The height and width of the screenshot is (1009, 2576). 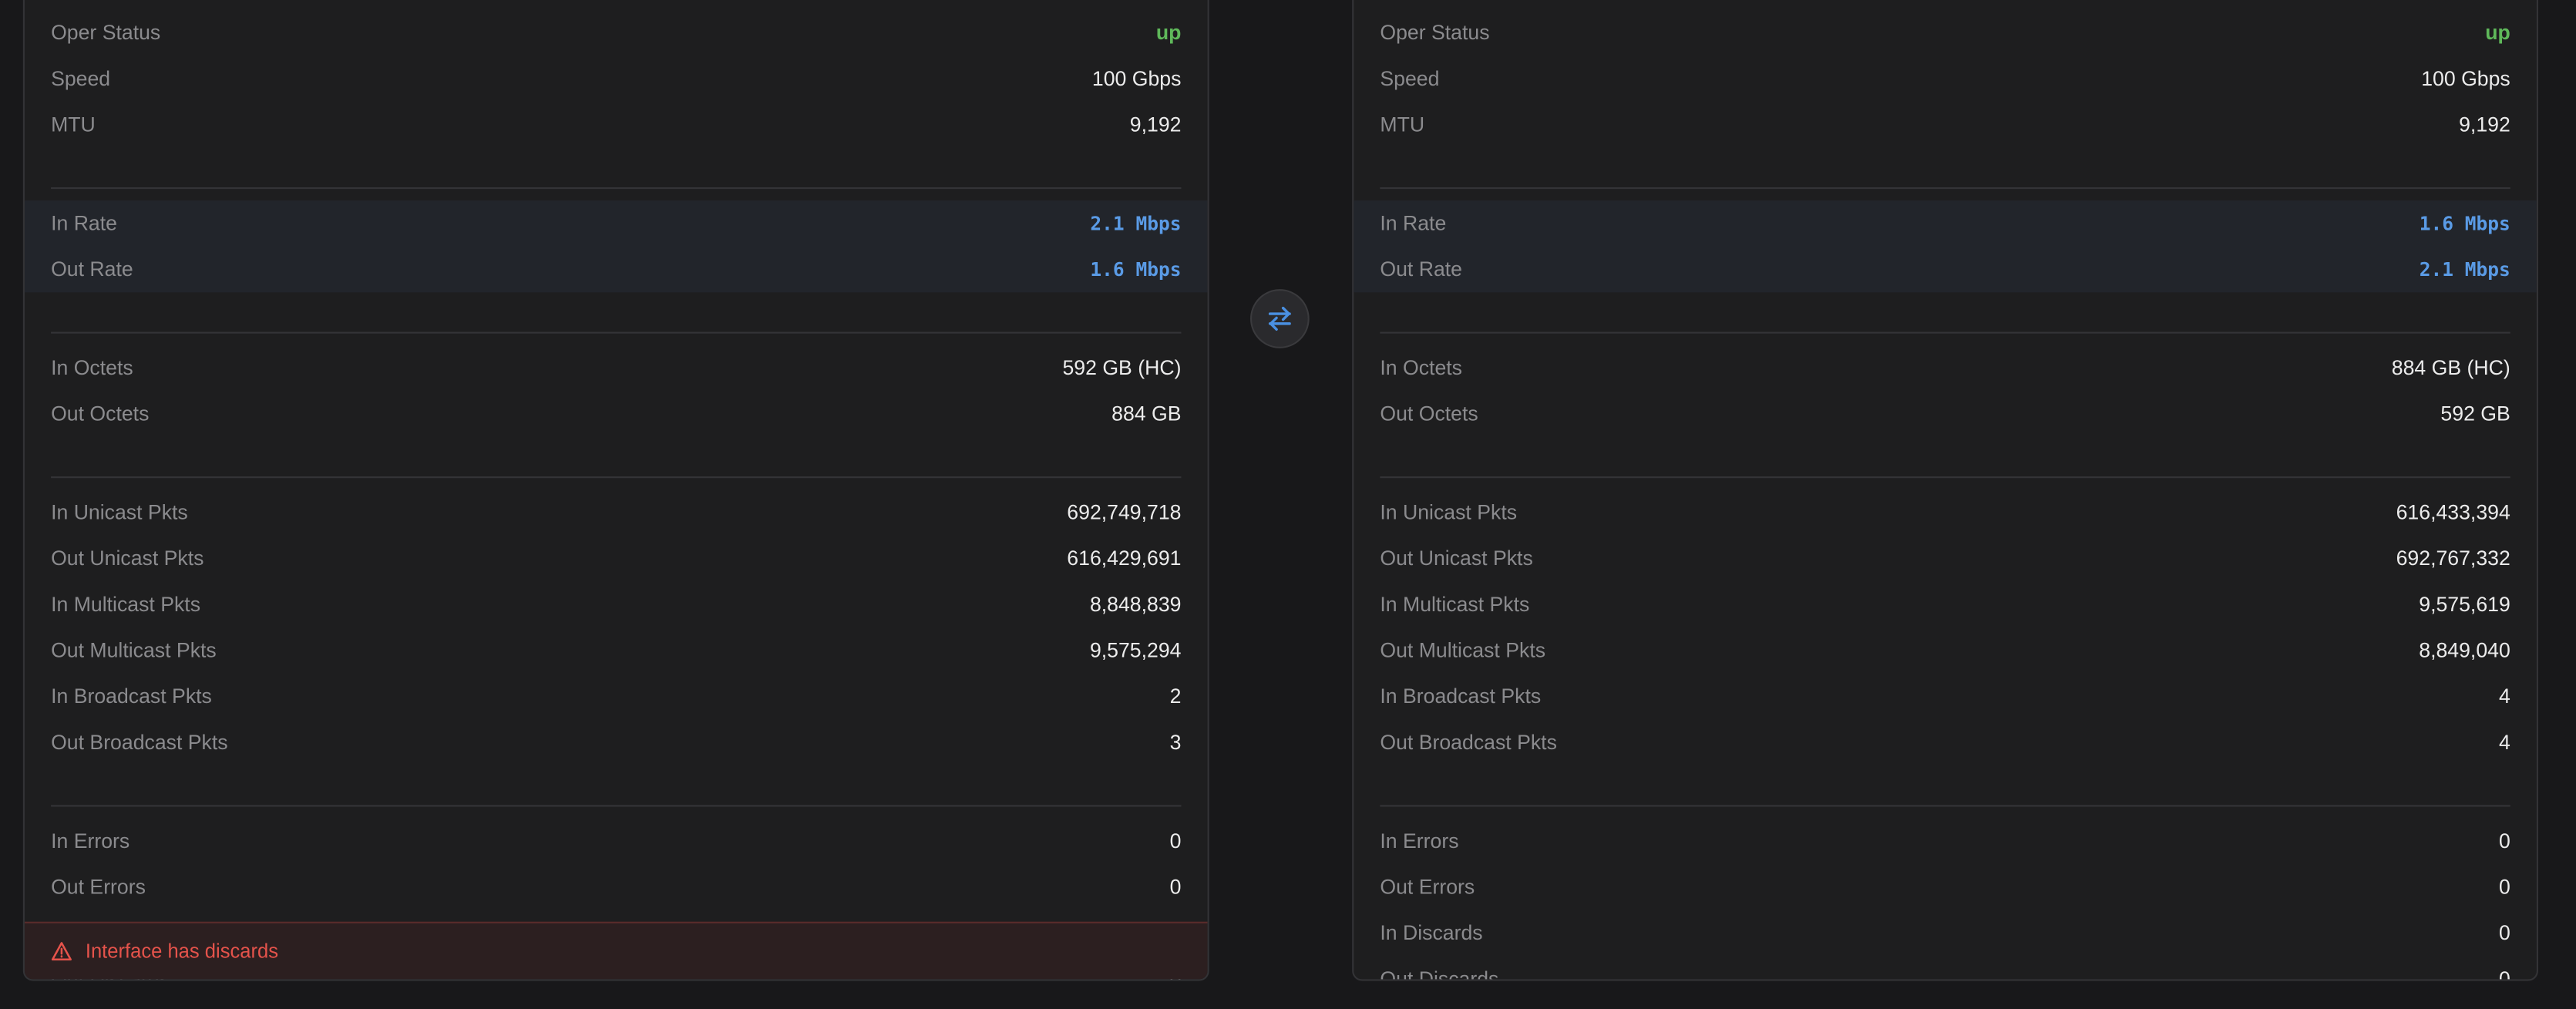 I want to click on stat-row: In Discards 0, so click(x=1945, y=933).